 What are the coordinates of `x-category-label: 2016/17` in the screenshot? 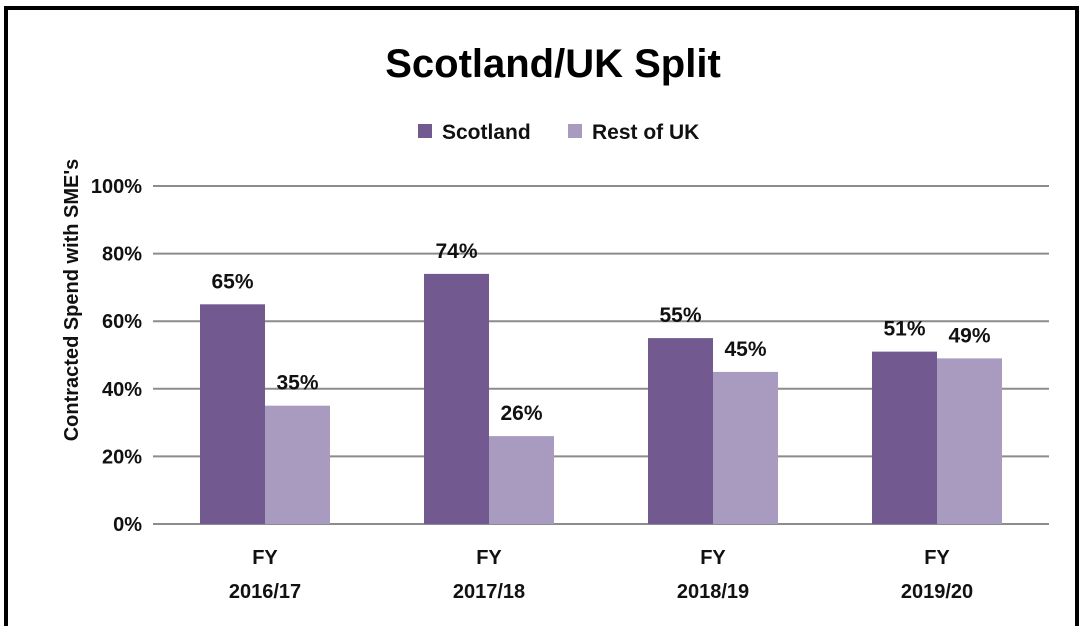 It's located at (265, 592).